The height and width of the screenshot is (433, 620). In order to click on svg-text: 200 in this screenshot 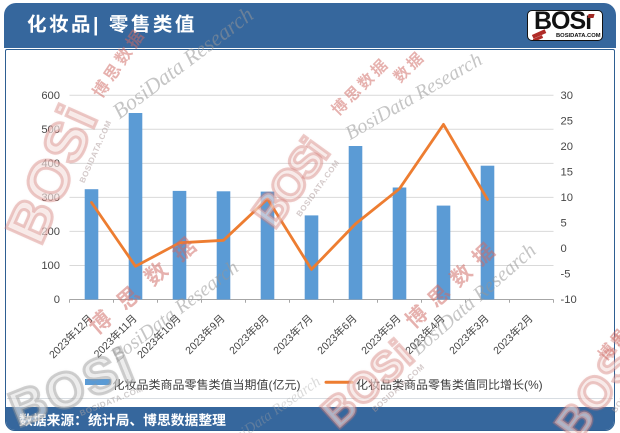, I will do `click(50, 232)`.